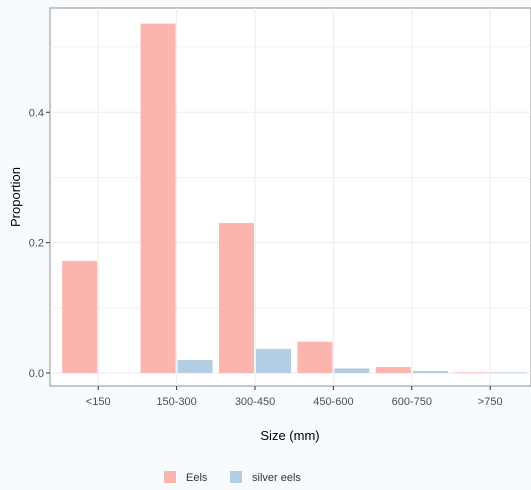 This screenshot has width=531, height=490. I want to click on x-tick-label: <150, so click(98, 402).